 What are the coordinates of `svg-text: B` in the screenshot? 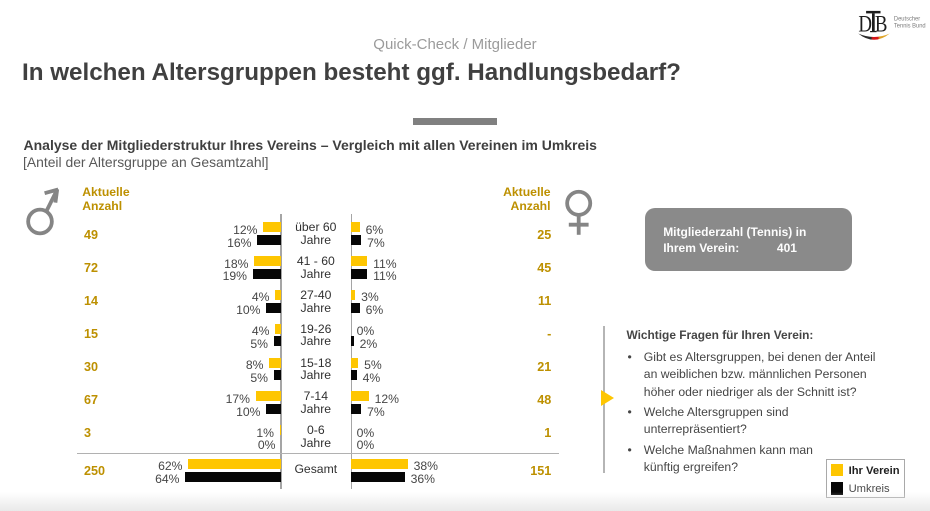 It's located at (881, 24).